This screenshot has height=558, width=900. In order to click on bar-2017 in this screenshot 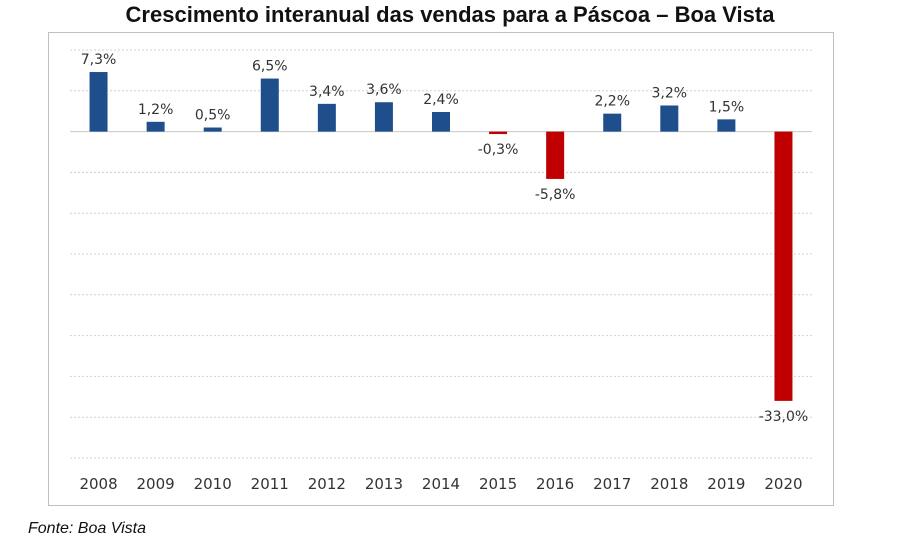, I will do `click(612, 122)`.